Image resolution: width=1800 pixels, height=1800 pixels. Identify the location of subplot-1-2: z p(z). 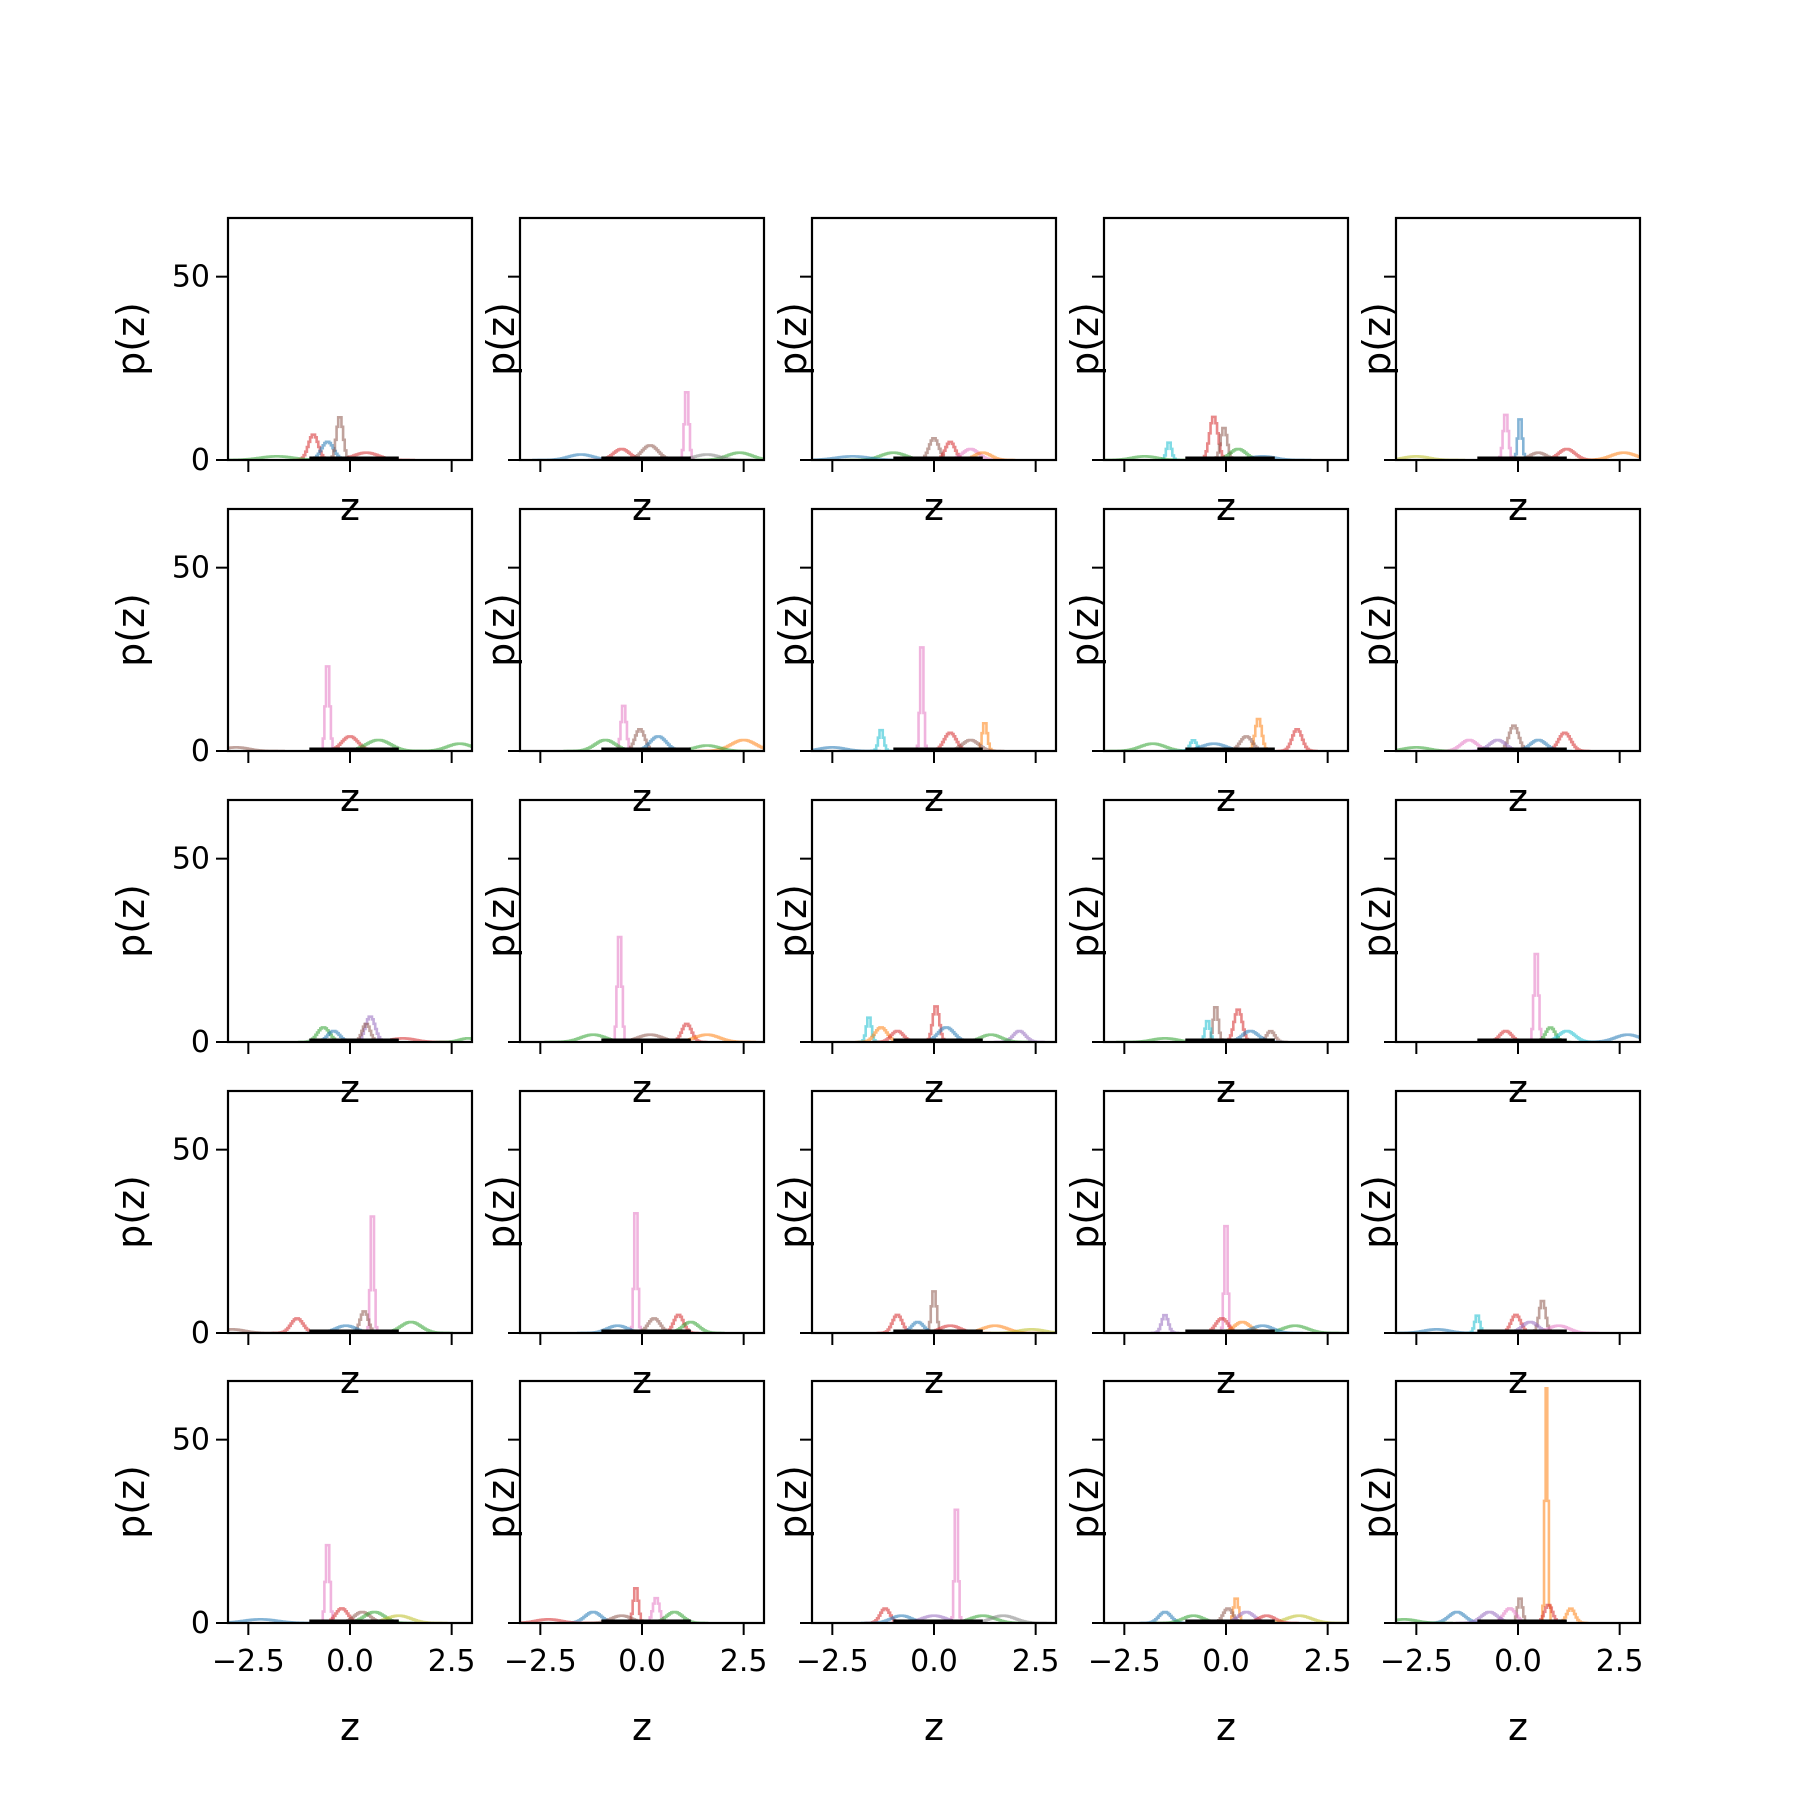
(914, 663).